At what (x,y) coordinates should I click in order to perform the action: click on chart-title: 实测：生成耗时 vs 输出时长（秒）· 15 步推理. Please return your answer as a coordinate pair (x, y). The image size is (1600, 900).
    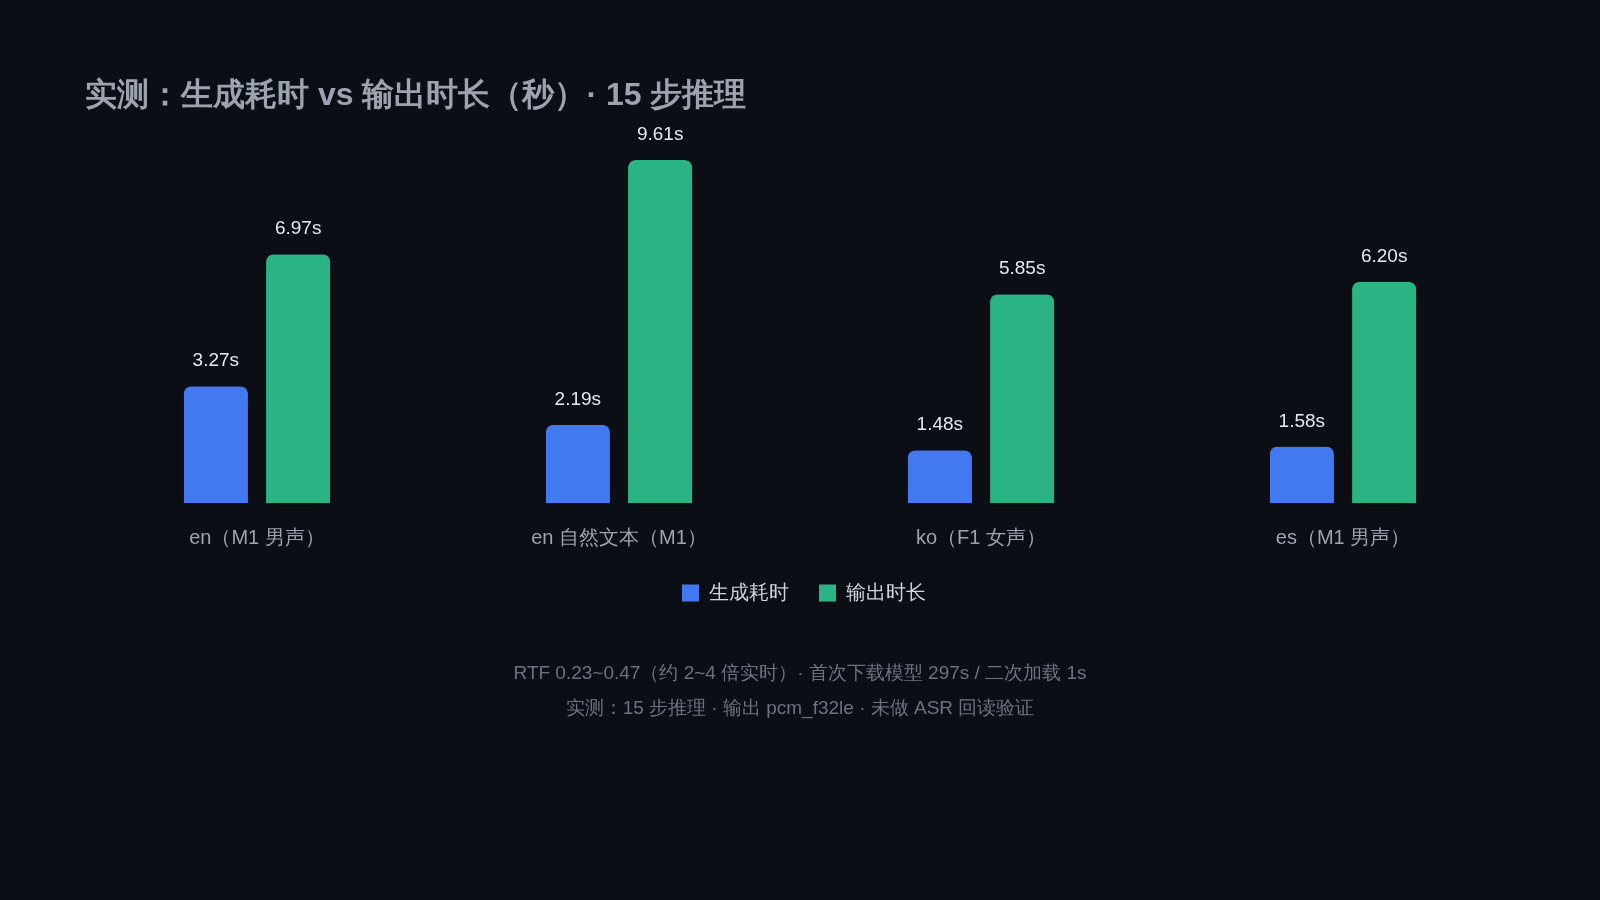
    Looking at the image, I should click on (416, 94).